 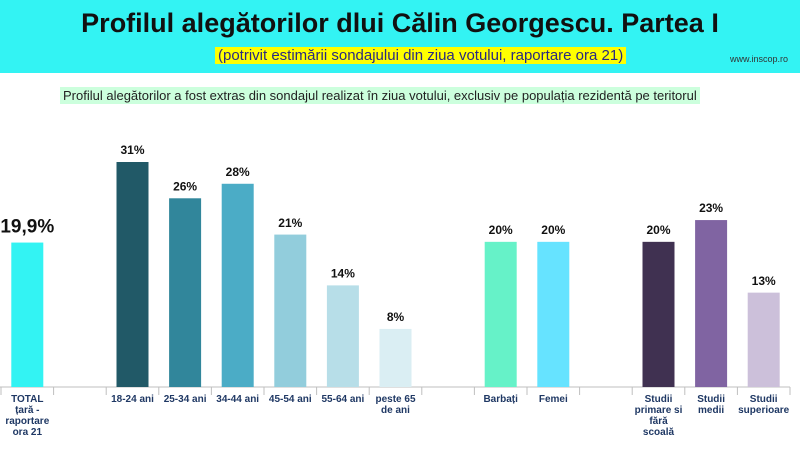 I want to click on x-tick-label: 18-24 ani, so click(x=132, y=399).